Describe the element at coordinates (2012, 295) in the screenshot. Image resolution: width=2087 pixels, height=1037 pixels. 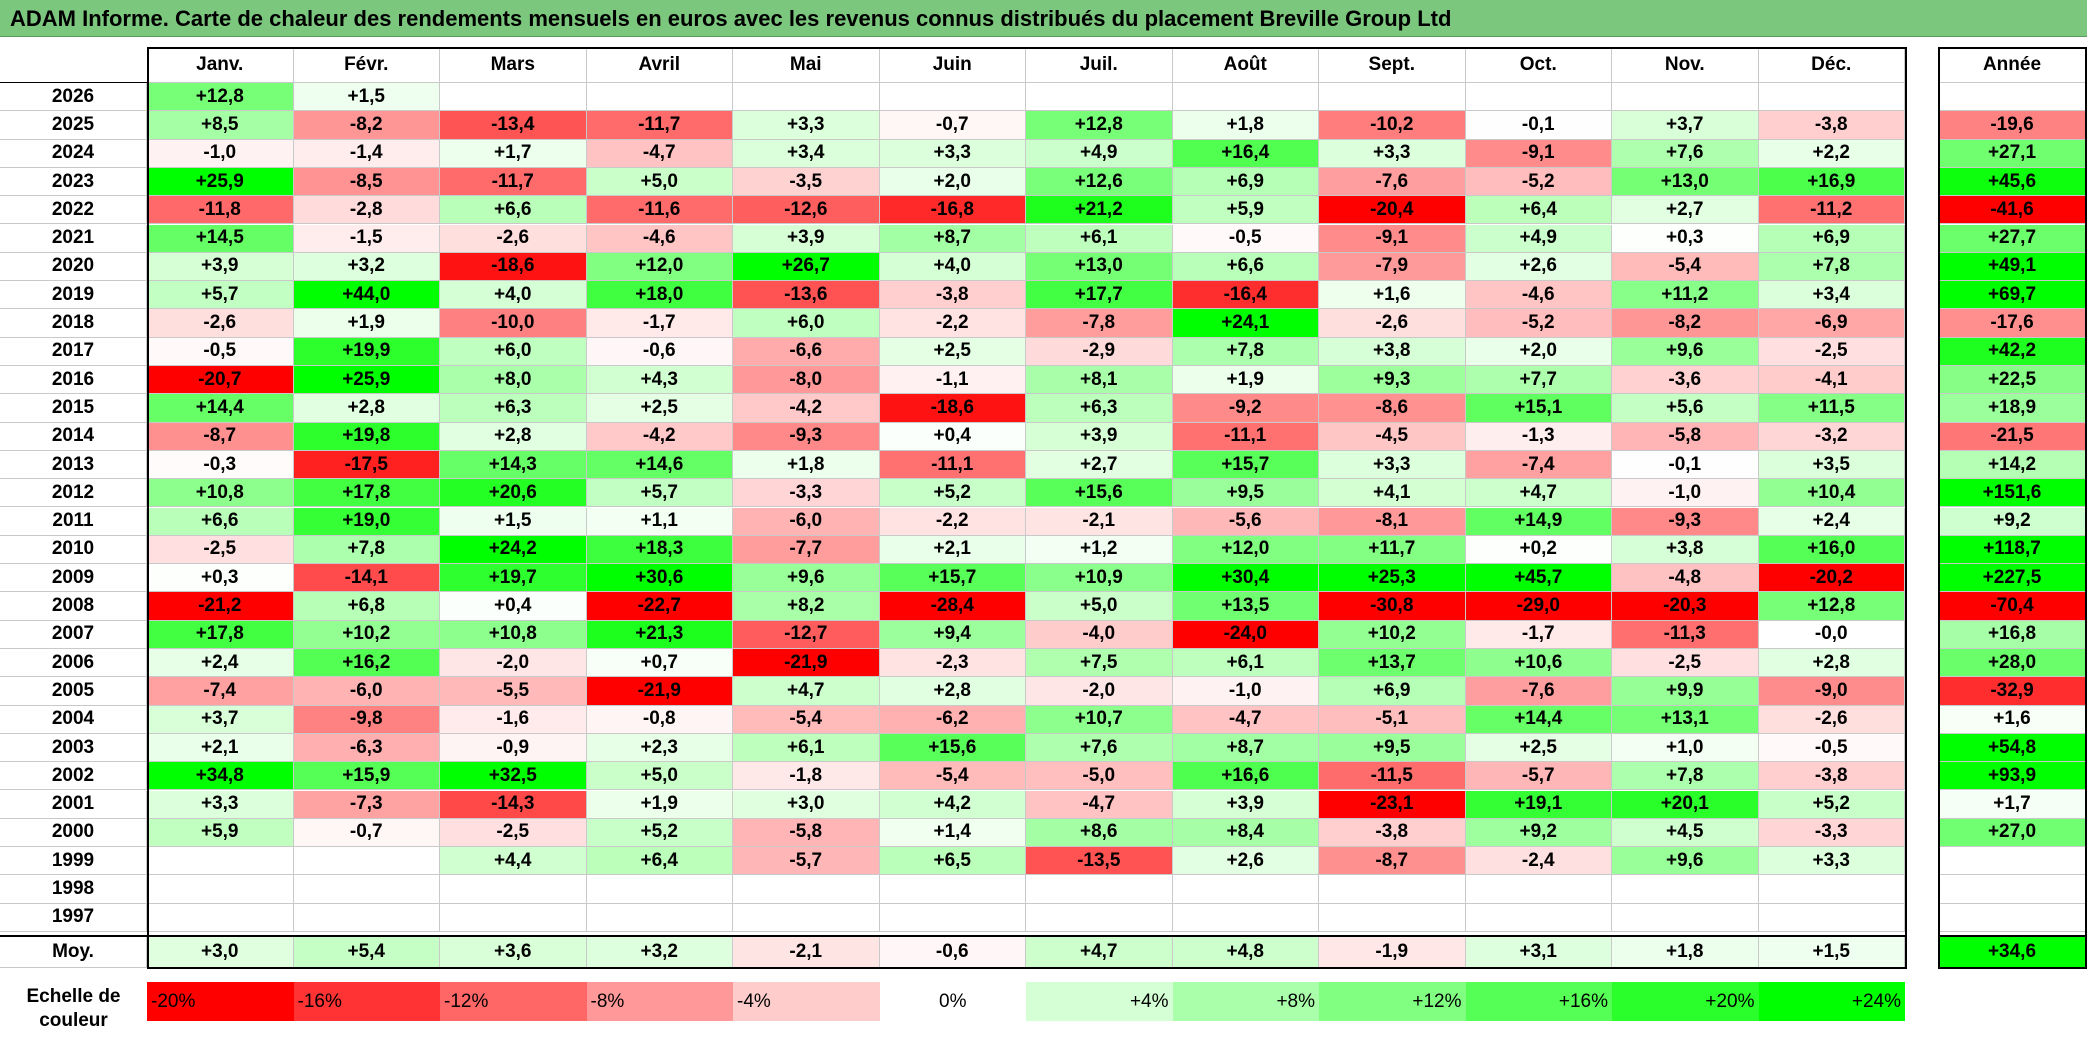
I see `annual-cell: +69,7` at that location.